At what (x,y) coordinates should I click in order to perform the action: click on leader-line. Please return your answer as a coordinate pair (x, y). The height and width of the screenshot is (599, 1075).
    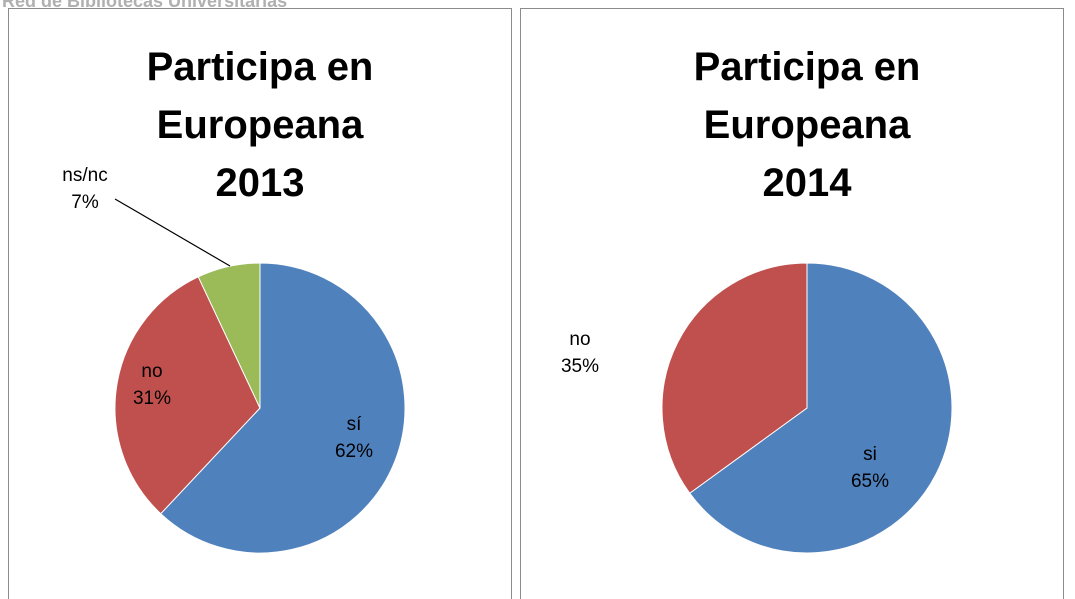
    Looking at the image, I should click on (172, 232).